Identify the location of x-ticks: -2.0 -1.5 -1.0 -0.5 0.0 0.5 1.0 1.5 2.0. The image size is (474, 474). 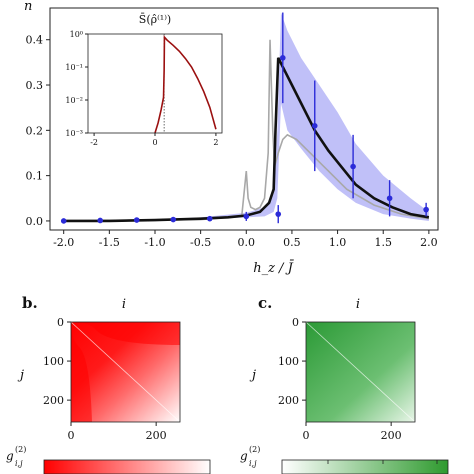
(245, 239).